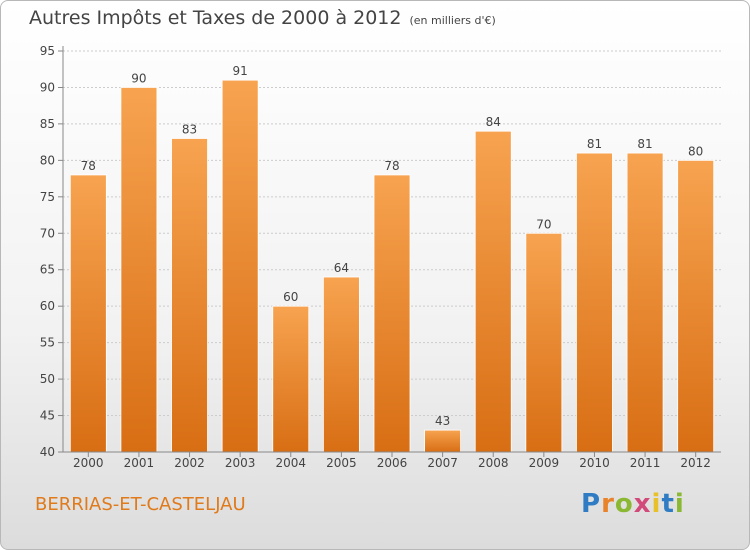 Image resolution: width=750 pixels, height=550 pixels. I want to click on x-tick-label: 2004, so click(290, 463).